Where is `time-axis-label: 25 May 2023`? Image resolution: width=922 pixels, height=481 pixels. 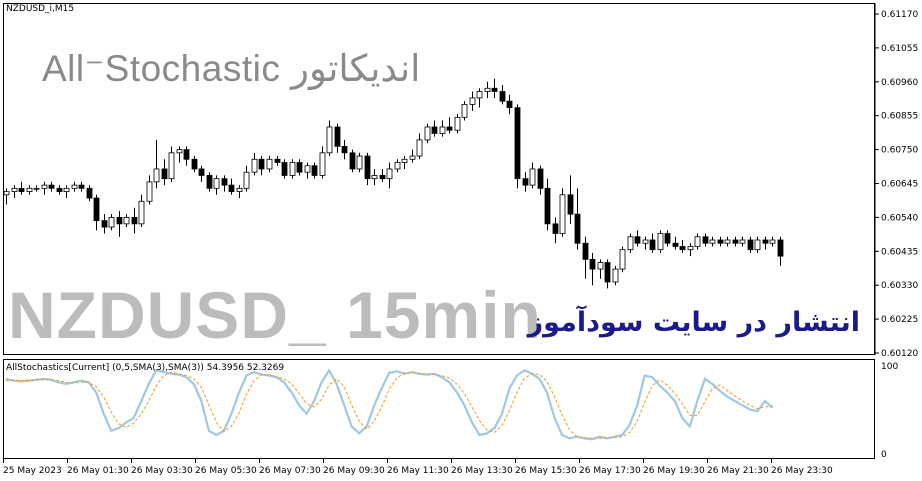 time-axis-label: 25 May 2023 is located at coordinates (32, 471).